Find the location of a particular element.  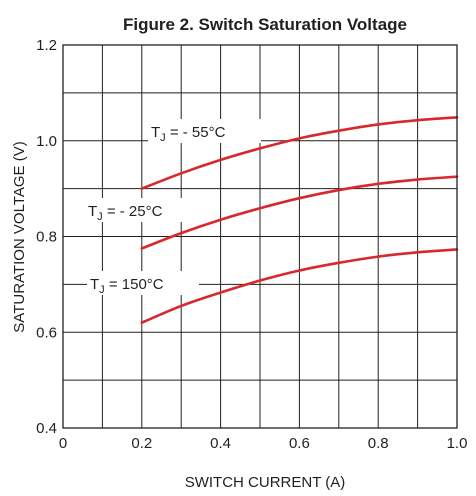

x-axis-label: SWITCH CURRENT (A) is located at coordinates (265, 482).